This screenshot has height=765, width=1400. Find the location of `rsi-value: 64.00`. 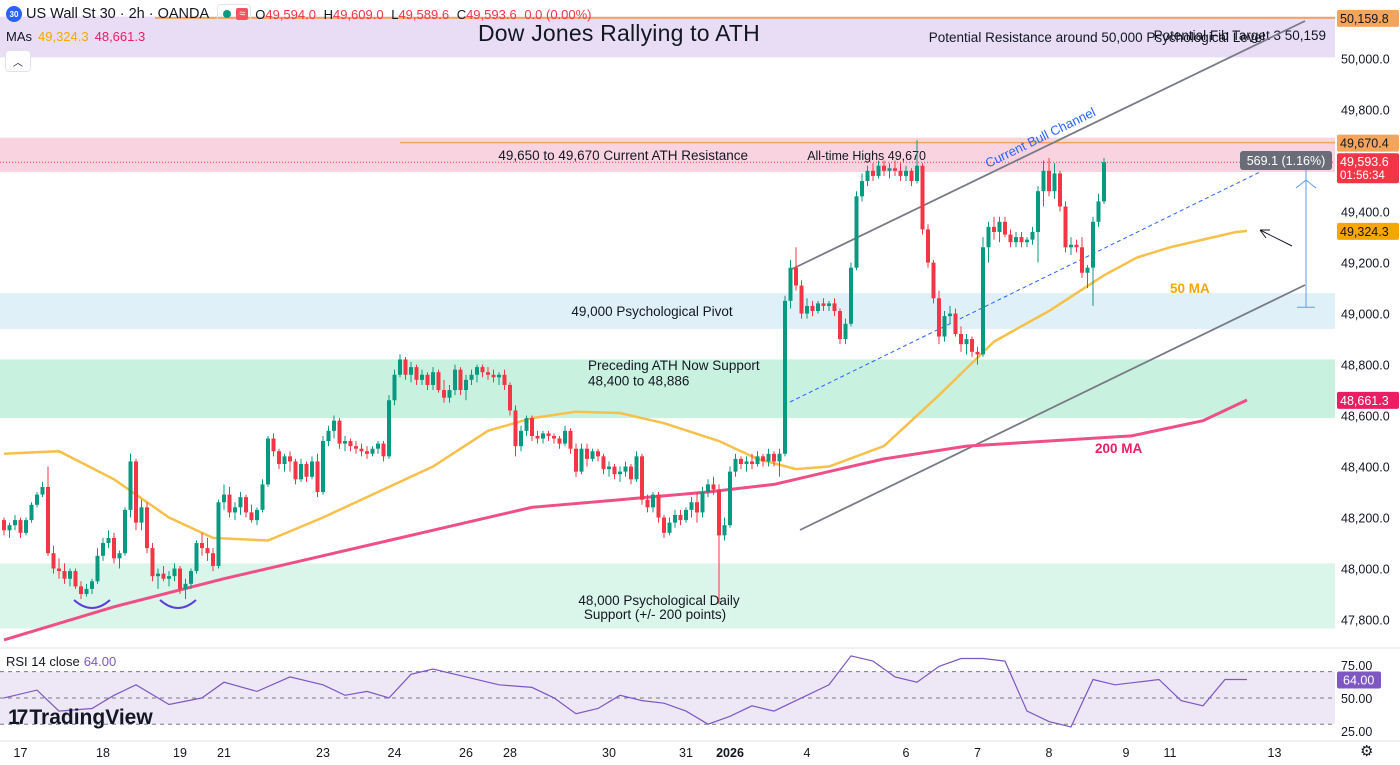

rsi-value: 64.00 is located at coordinates (100, 661).